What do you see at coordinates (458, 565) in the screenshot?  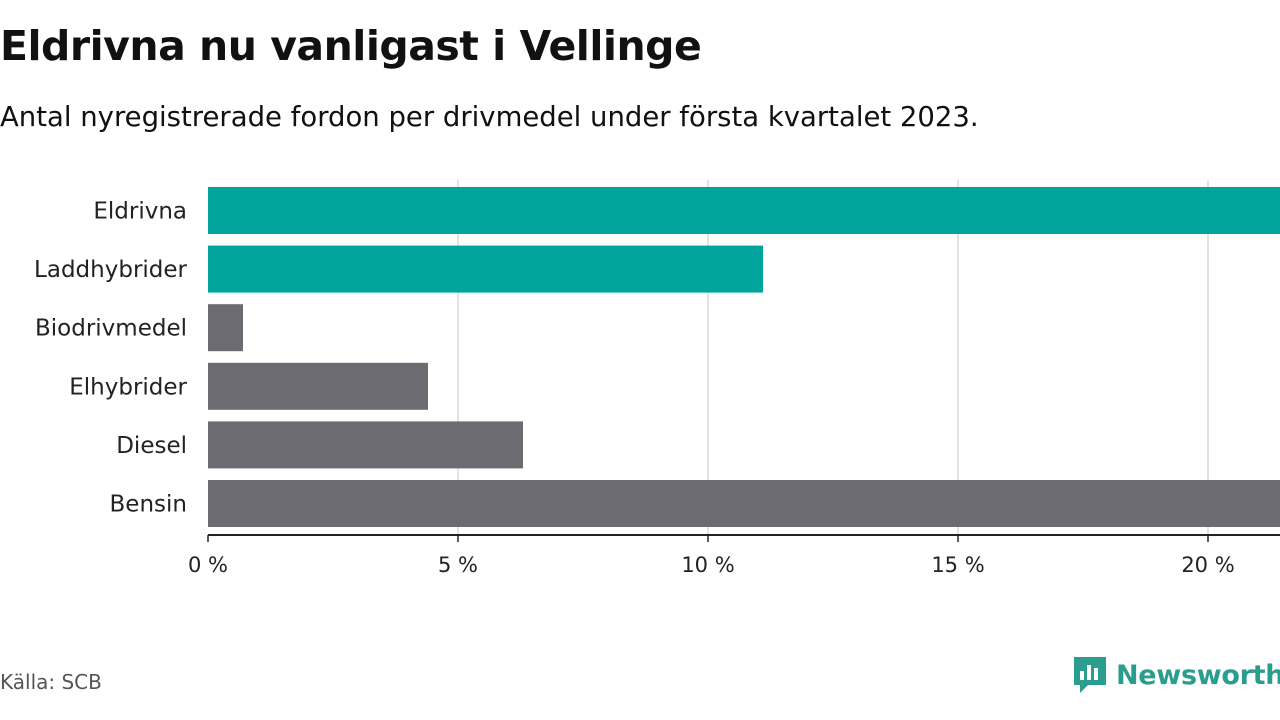 I see `x-tick-label: 5 %` at bounding box center [458, 565].